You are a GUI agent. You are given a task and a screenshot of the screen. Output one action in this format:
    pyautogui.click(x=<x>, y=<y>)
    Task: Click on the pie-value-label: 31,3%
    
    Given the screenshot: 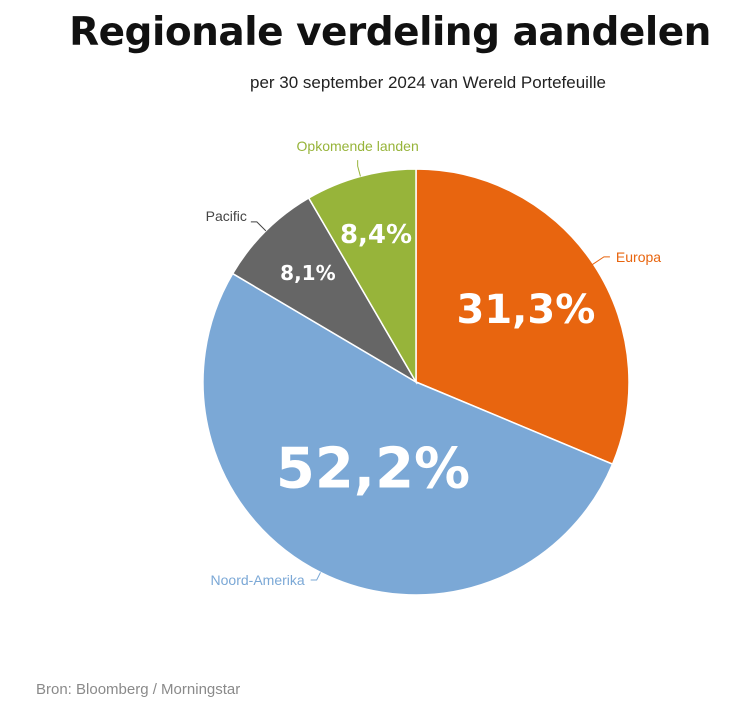 What is the action you would take?
    pyautogui.click(x=526, y=310)
    